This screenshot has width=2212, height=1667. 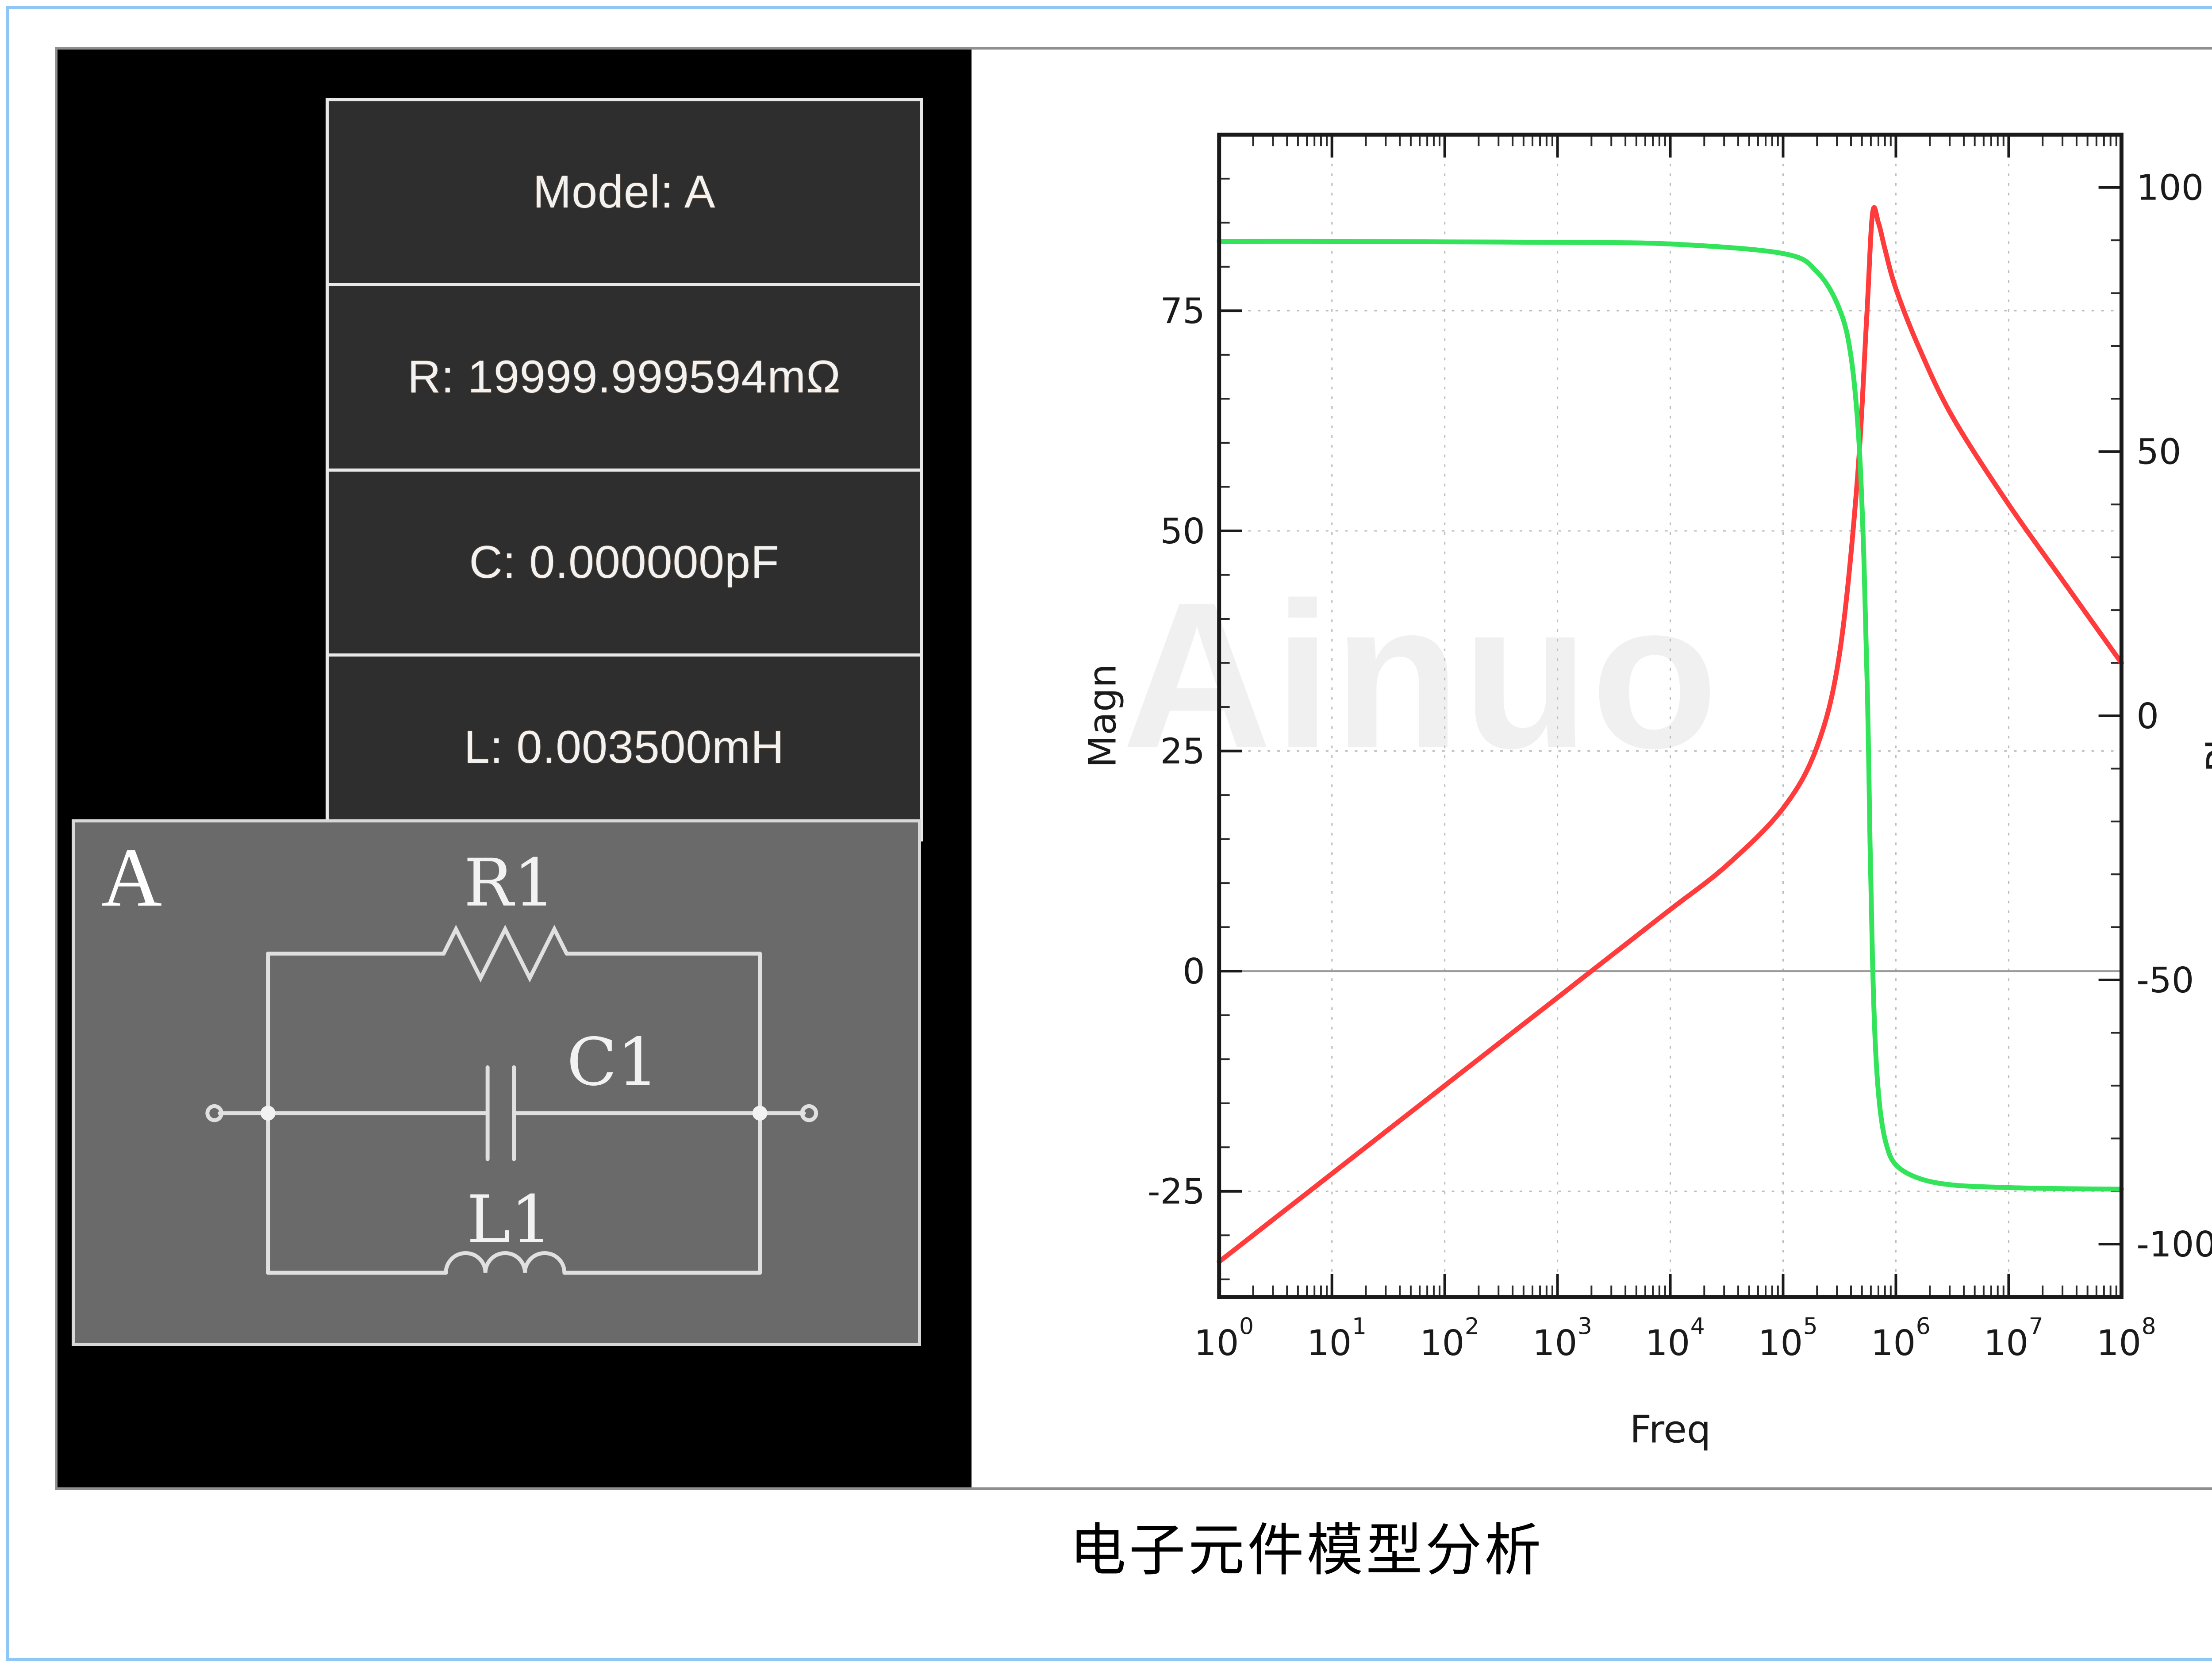 What do you see at coordinates (624, 194) in the screenshot?
I see `param-row-model: Model: A` at bounding box center [624, 194].